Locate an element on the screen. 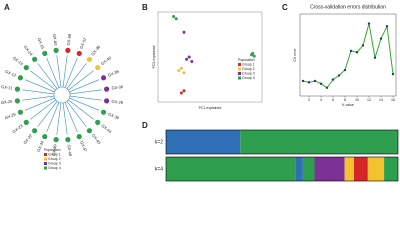  leaf-label: GX-22 is located at coordinates (27, 138).